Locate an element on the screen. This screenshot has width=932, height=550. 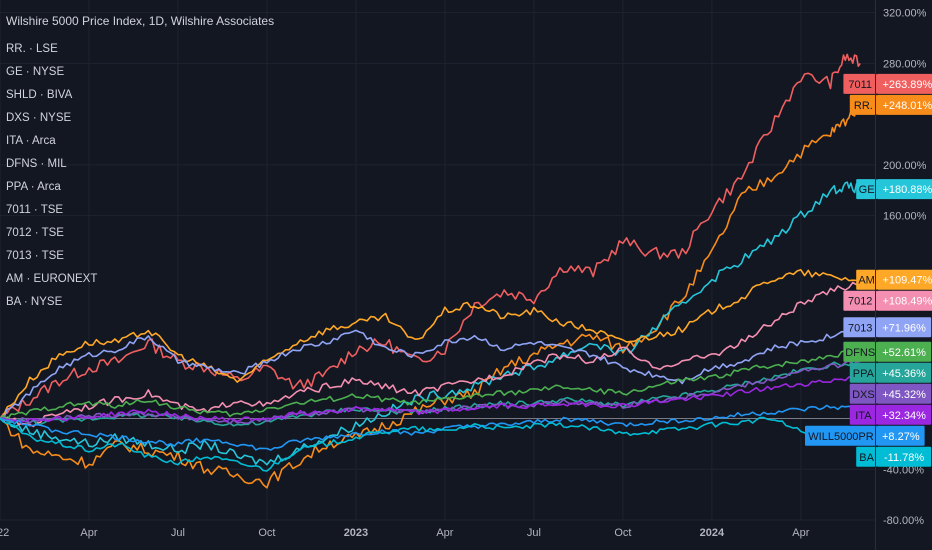
series-line-ita is located at coordinates (430, 399).